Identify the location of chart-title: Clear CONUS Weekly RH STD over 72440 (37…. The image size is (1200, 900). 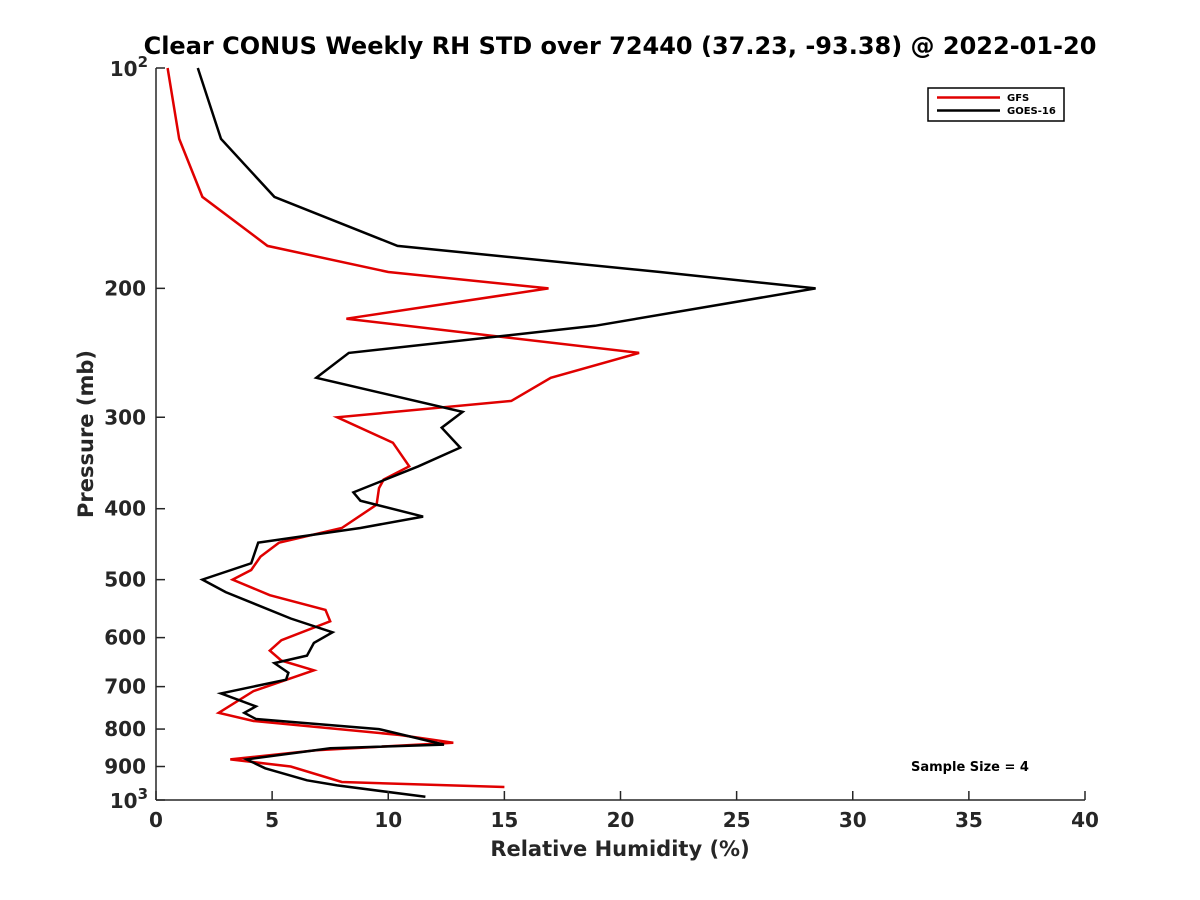
(620, 46).